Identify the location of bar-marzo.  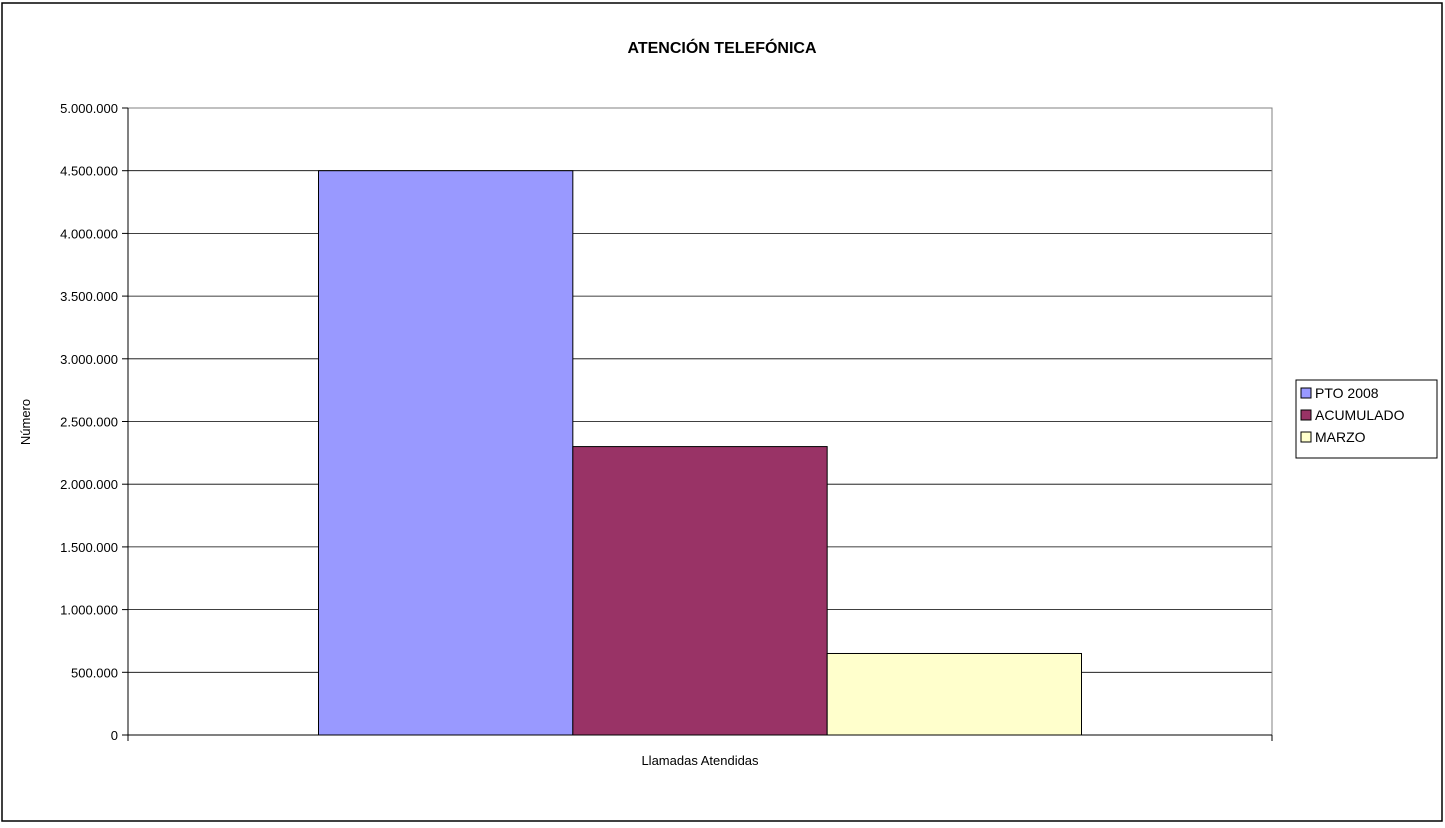
(954, 694).